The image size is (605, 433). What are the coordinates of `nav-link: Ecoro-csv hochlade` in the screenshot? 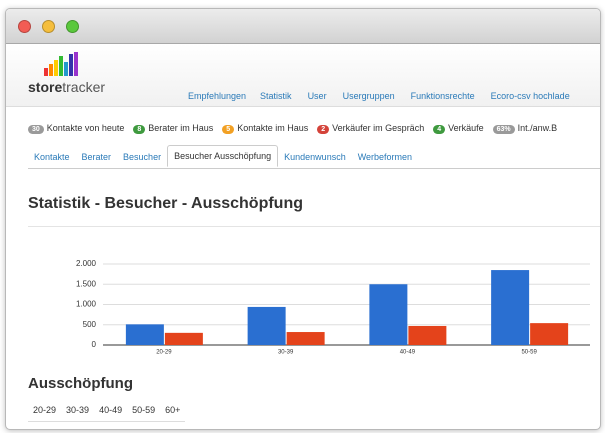 It's located at (530, 96).